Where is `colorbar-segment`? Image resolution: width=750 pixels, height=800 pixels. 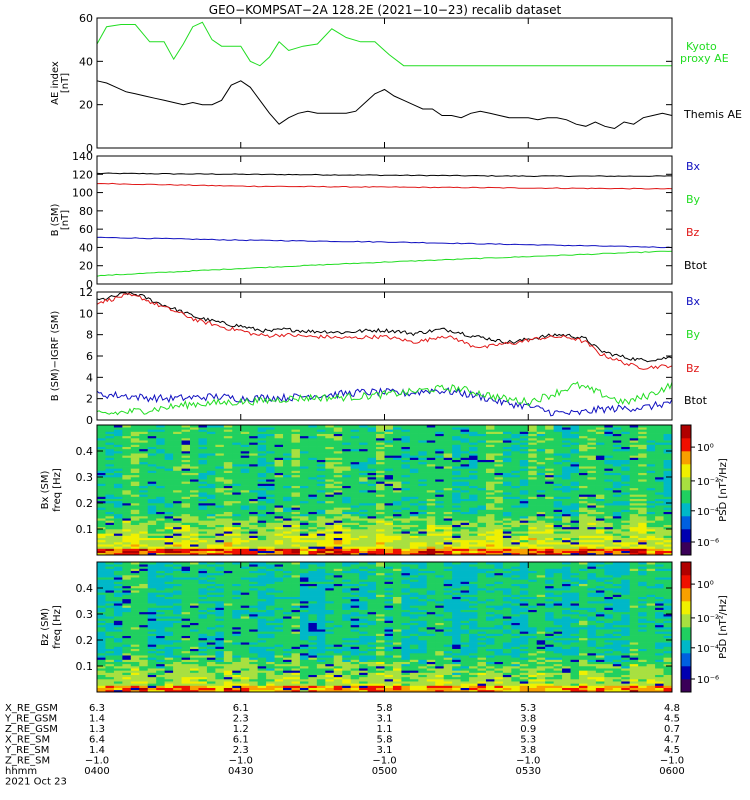
colorbar-segment is located at coordinates (686, 549).